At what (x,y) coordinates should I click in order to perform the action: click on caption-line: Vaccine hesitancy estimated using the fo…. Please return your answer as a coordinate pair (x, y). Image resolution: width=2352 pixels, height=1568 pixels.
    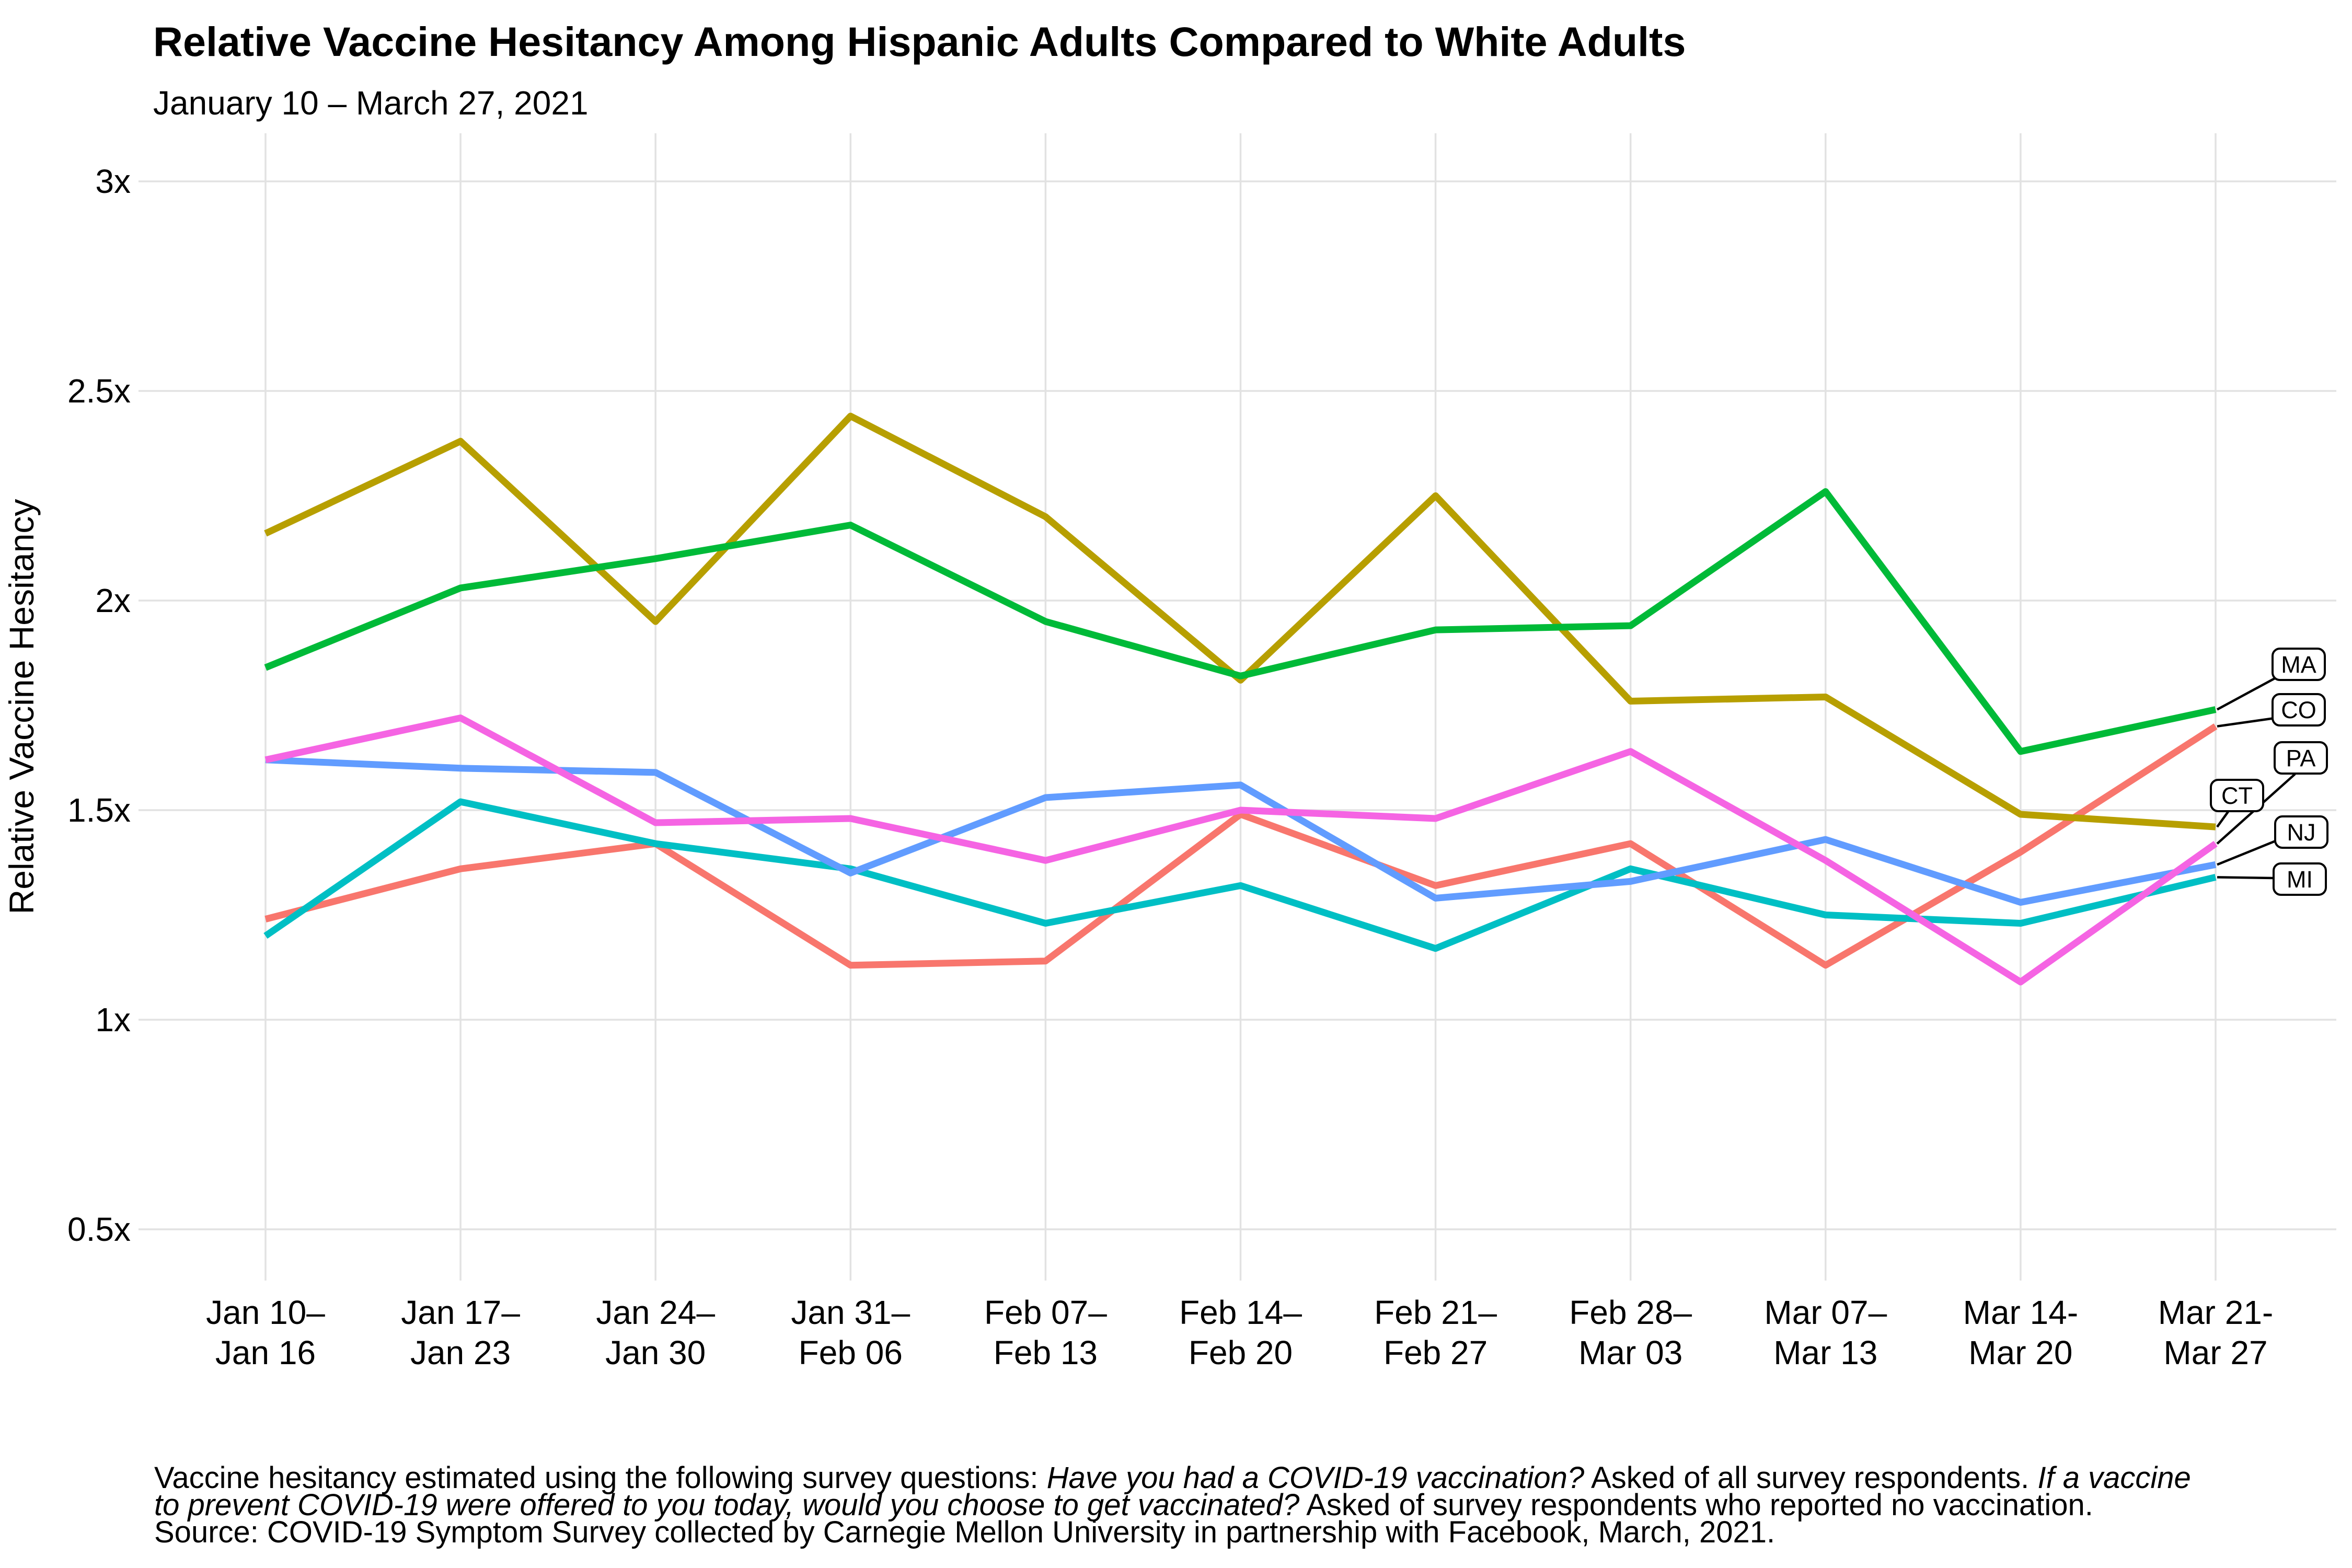
    Looking at the image, I should click on (1172, 1478).